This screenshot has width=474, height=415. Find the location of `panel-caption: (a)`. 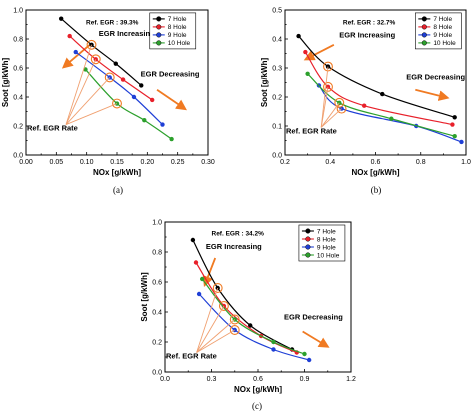

panel-caption: (a) is located at coordinates (118, 190).